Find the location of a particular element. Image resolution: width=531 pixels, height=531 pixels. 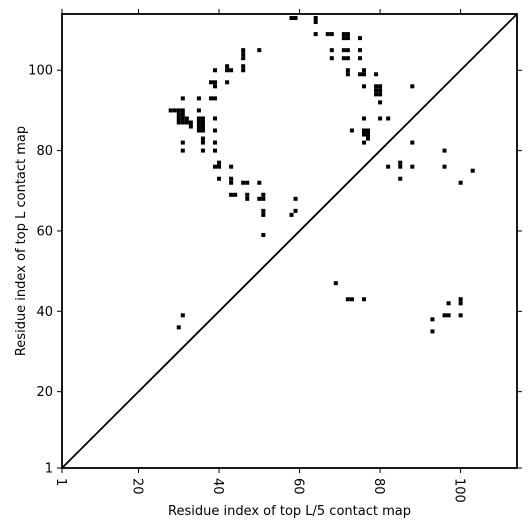

y-tick-label: 1 is located at coordinates (49, 469).